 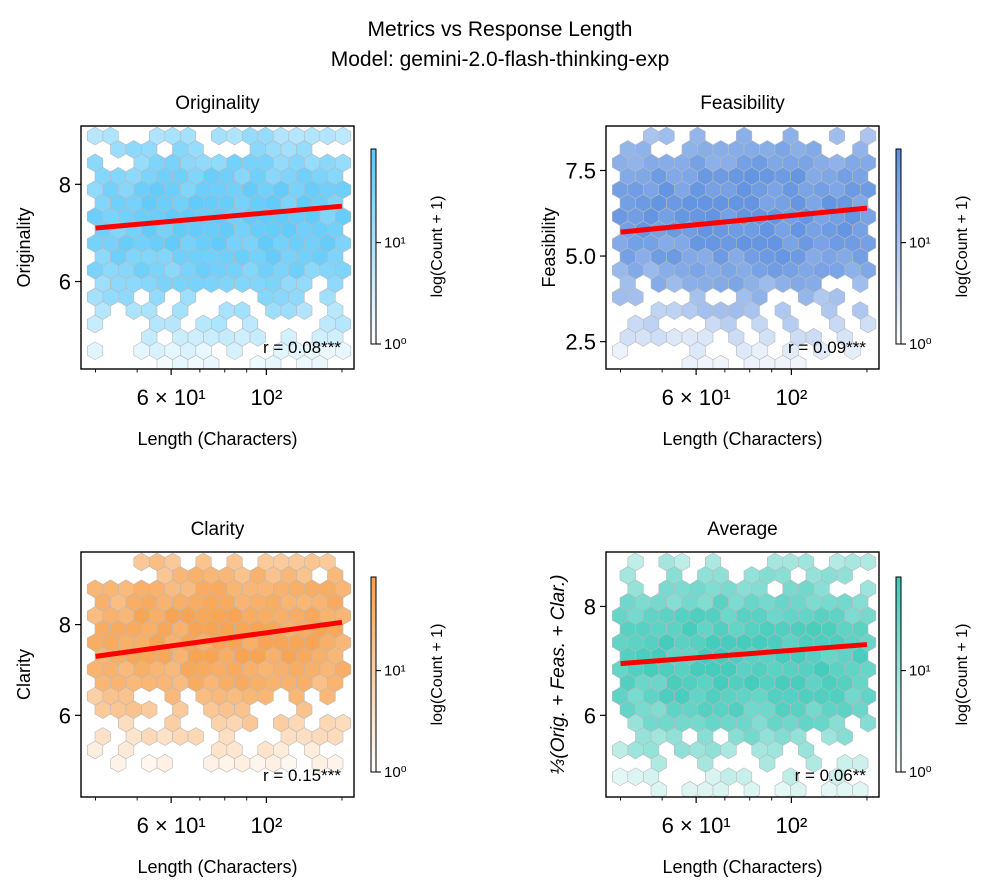 I want to click on y-tick-label: 5.0, so click(x=580, y=256).